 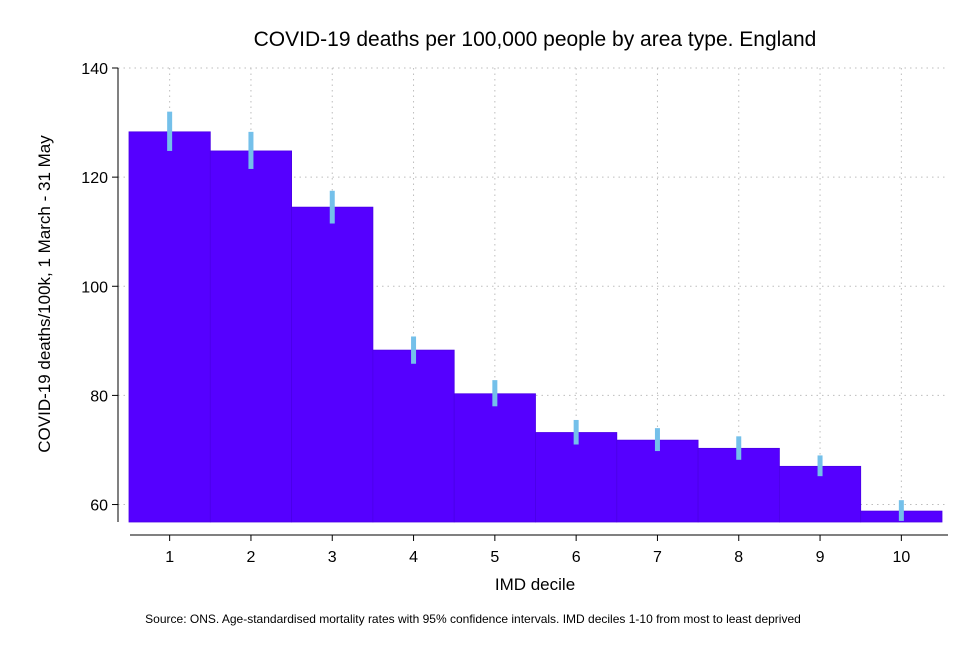 What do you see at coordinates (576, 557) in the screenshot?
I see `x-tick-label-6: 6` at bounding box center [576, 557].